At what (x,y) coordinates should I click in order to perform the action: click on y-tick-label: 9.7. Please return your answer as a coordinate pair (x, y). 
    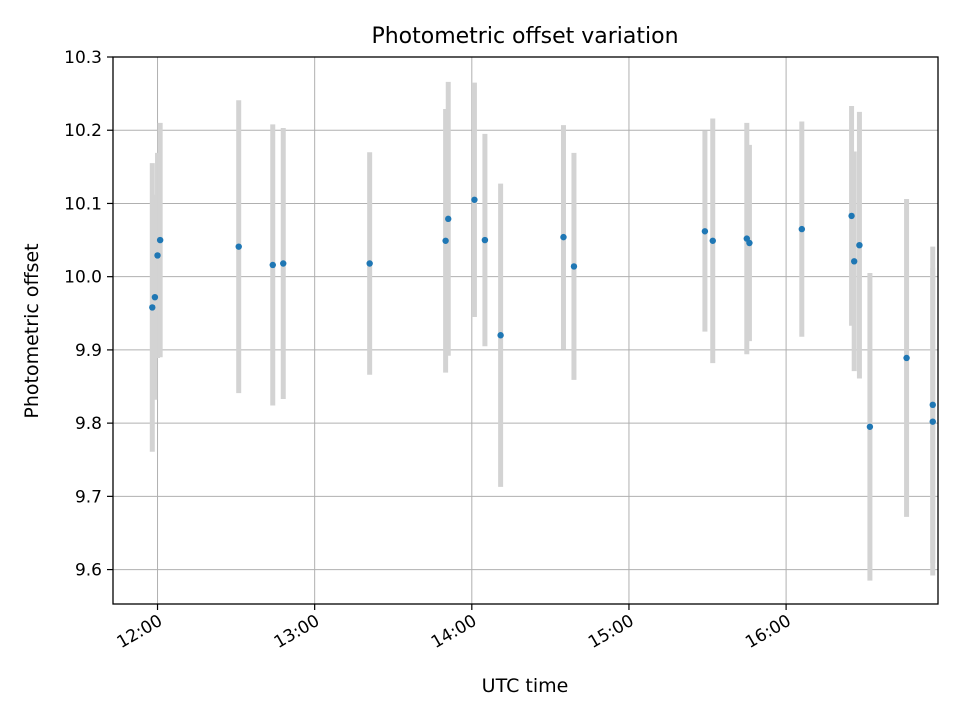
    Looking at the image, I should click on (88, 497).